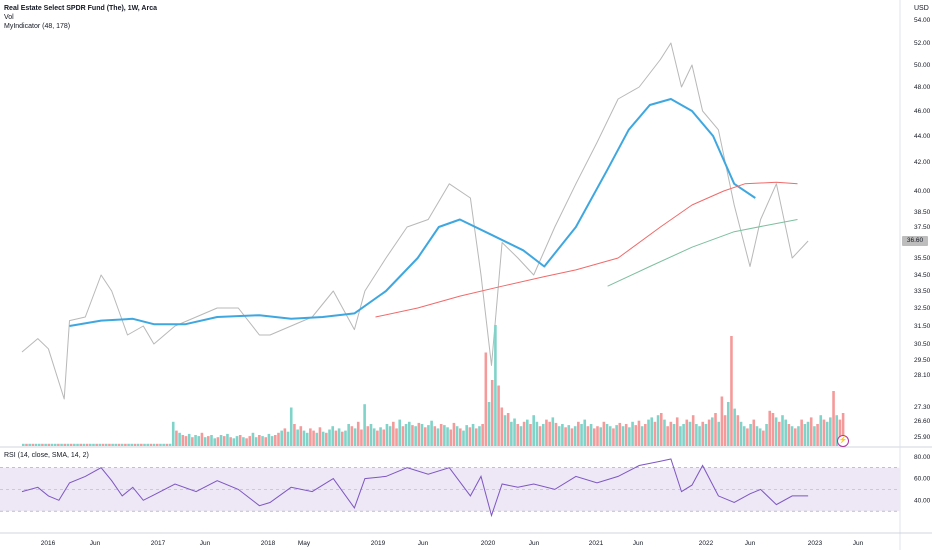 The height and width of the screenshot is (550, 932). What do you see at coordinates (37, 26) in the screenshot?
I see `indicator-legend: MyIndicator (48, 178)` at bounding box center [37, 26].